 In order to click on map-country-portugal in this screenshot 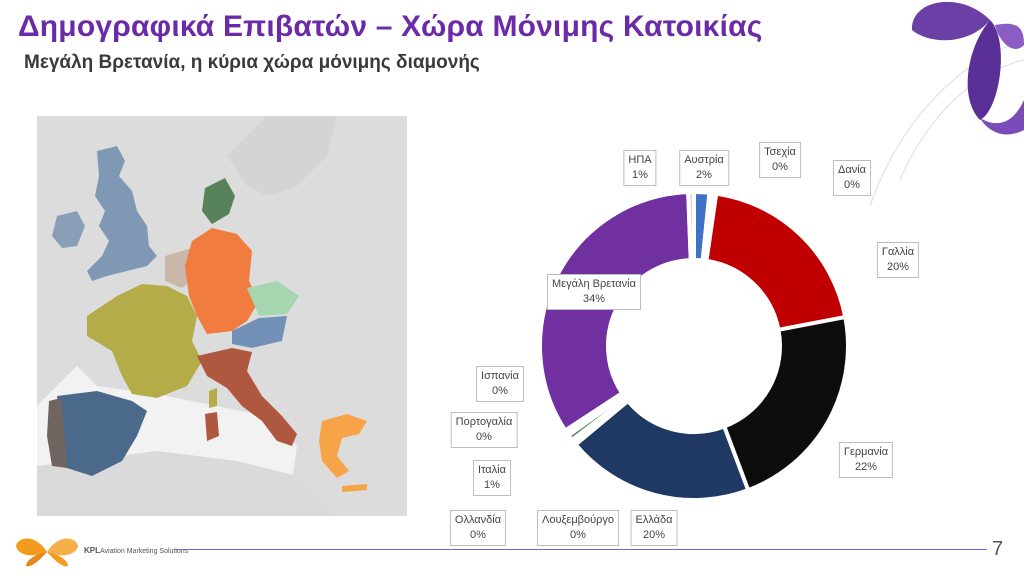, I will do `click(57, 433)`.